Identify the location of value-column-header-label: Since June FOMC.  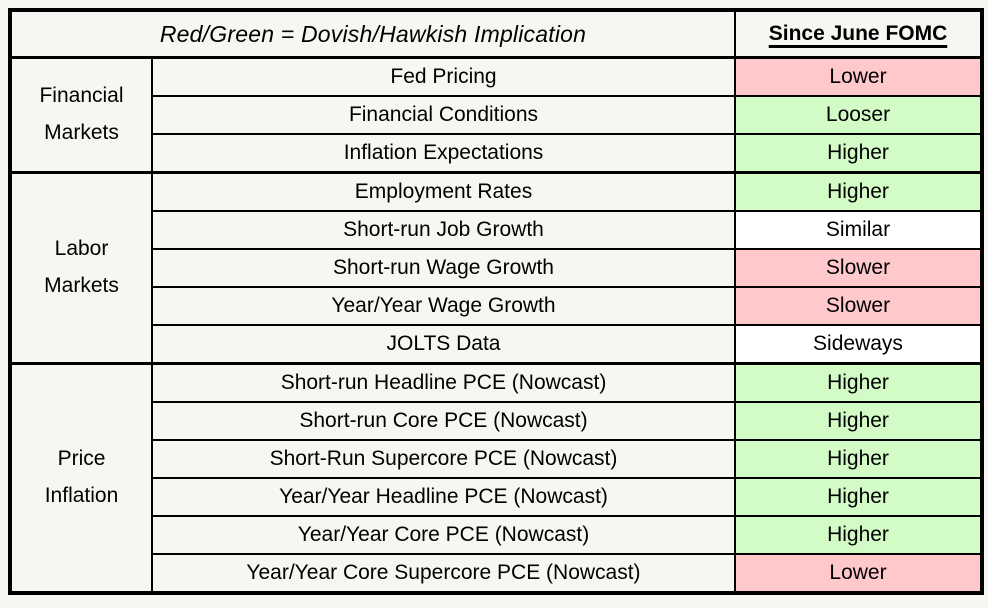
(858, 33).